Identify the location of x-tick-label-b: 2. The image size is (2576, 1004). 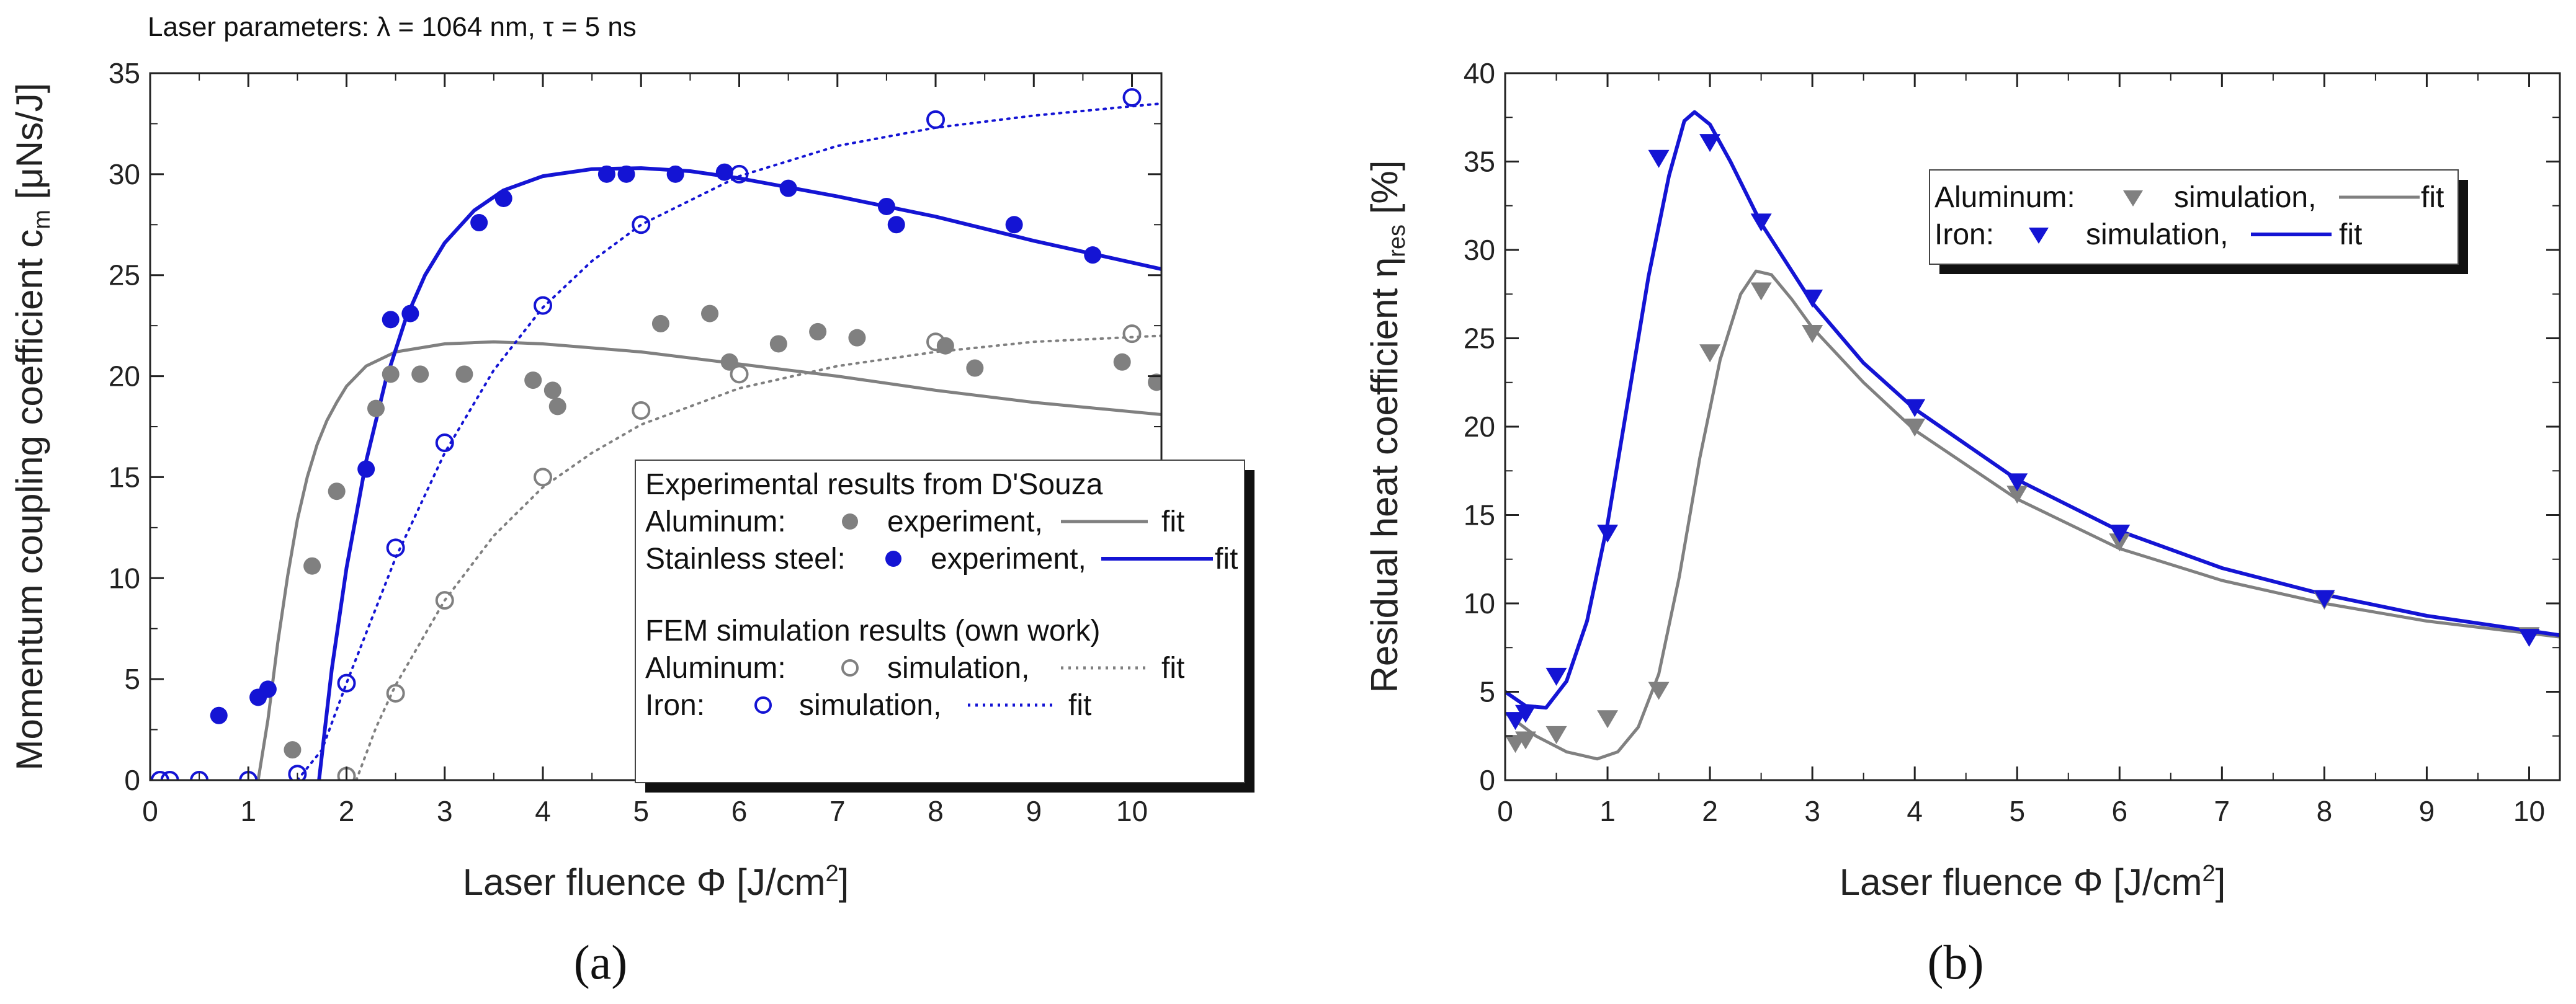
(1710, 811).